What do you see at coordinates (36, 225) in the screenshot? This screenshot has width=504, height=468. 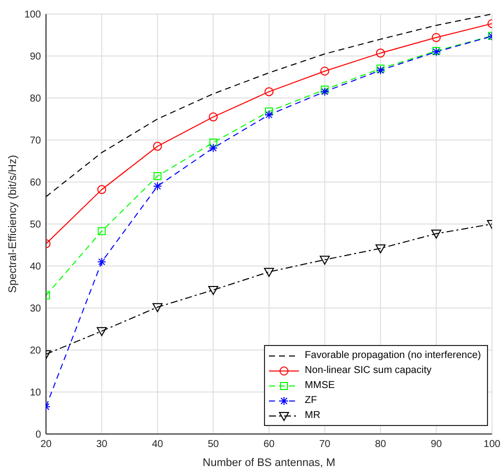 I see `y-tick-label: 50` at bounding box center [36, 225].